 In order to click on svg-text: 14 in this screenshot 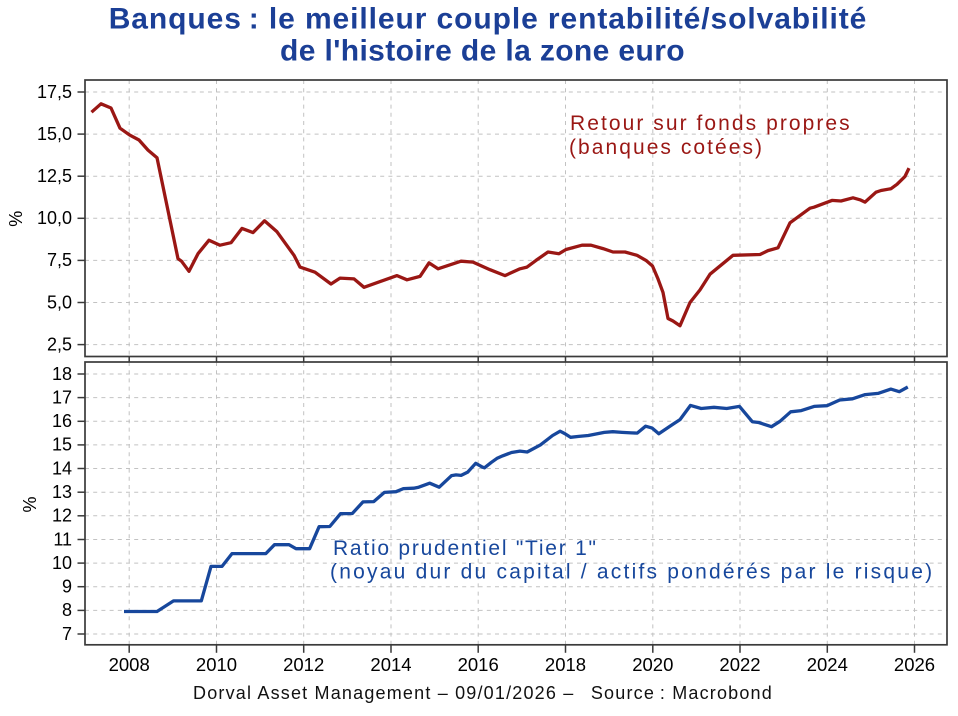, I will do `click(62, 468)`.